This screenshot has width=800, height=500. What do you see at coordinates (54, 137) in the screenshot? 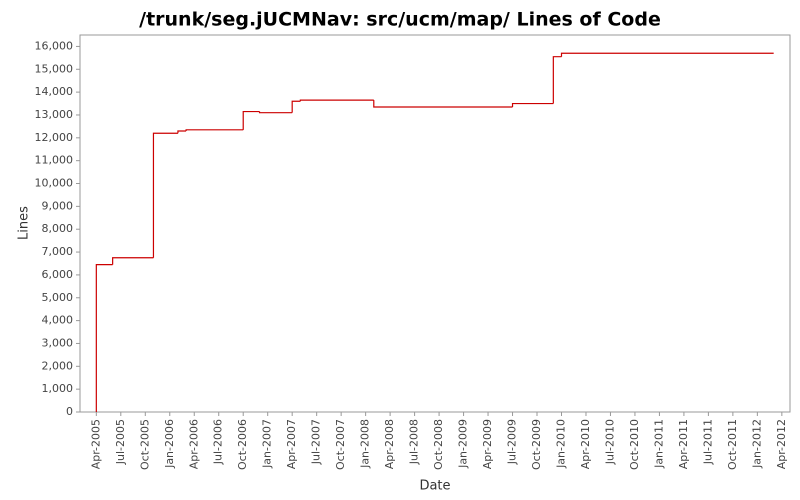
I see `y-tick-label: 12,000` at bounding box center [54, 137].